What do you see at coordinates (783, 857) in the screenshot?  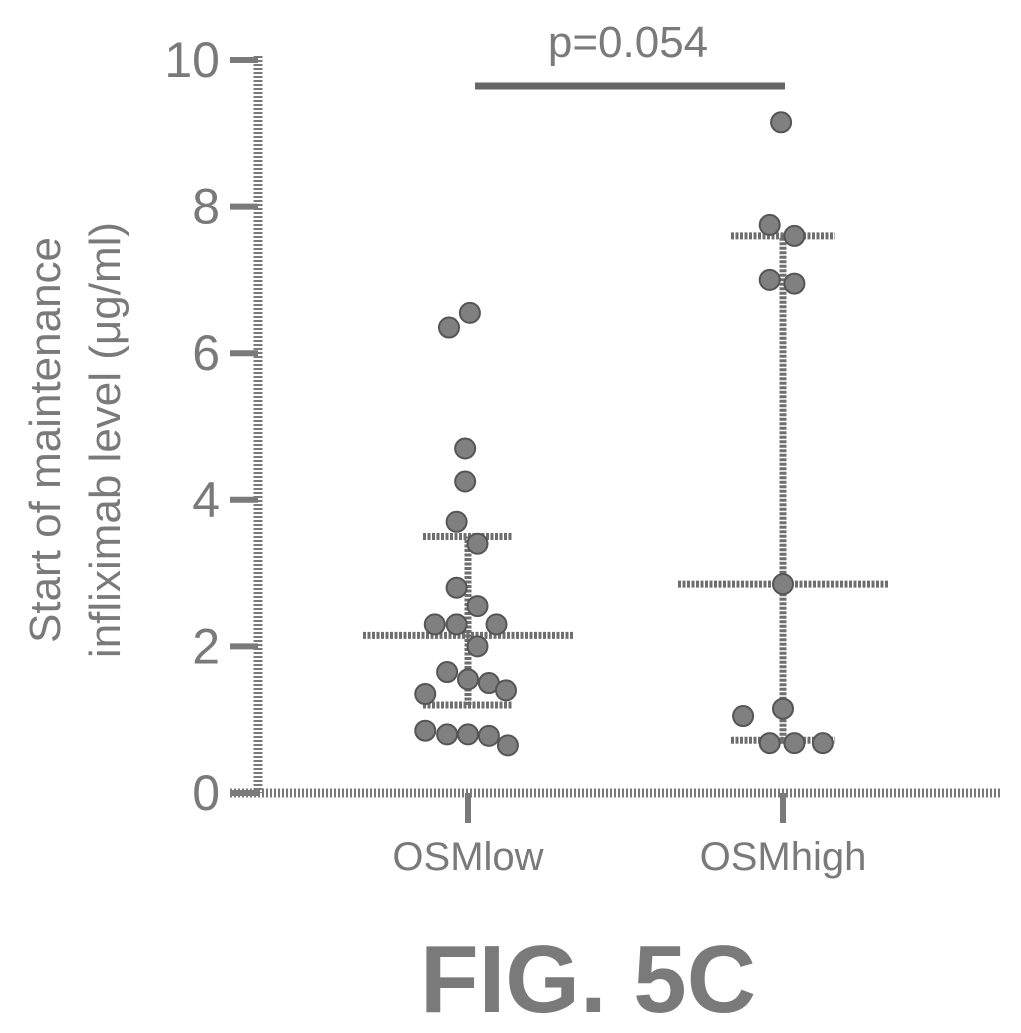 I see `x-tick-label-OSMhigh: OSMhigh` at bounding box center [783, 857].